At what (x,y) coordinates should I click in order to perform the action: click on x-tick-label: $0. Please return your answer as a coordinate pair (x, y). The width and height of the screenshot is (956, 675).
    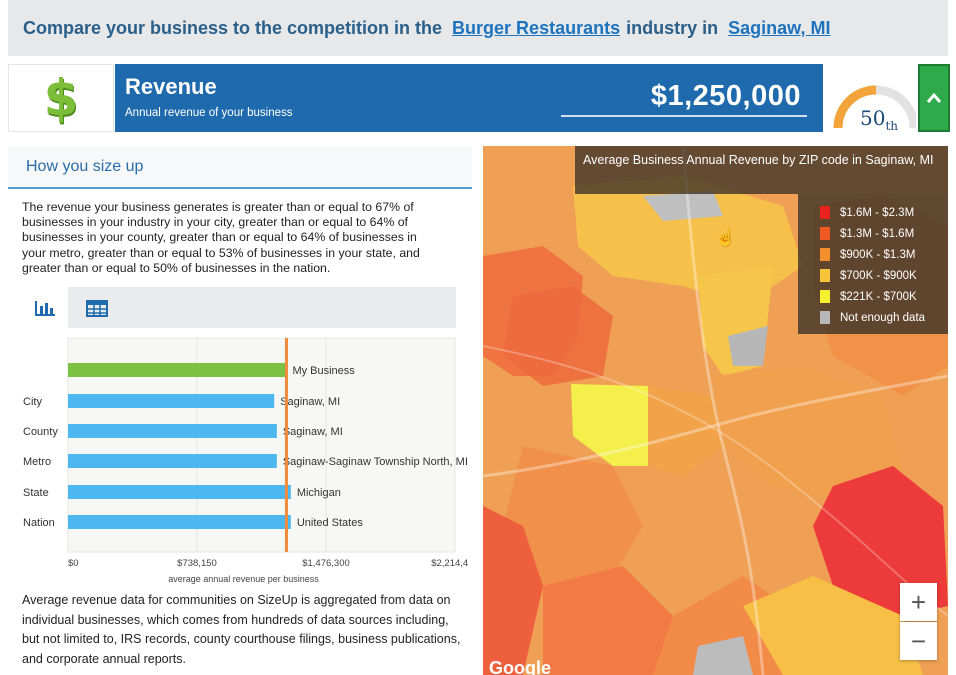
    Looking at the image, I should click on (73, 563).